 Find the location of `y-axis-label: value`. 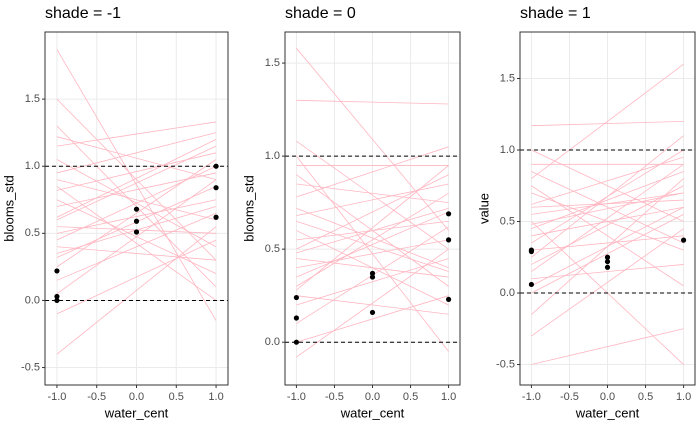

y-axis-label: value is located at coordinates (483, 208).